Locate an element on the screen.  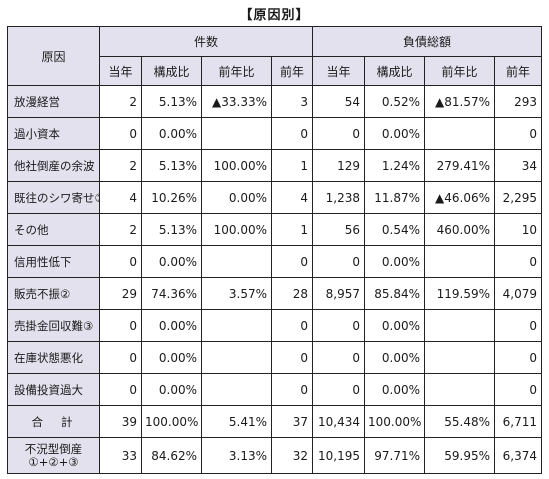
cell-count-yoy: 100.00% is located at coordinates (236, 229).